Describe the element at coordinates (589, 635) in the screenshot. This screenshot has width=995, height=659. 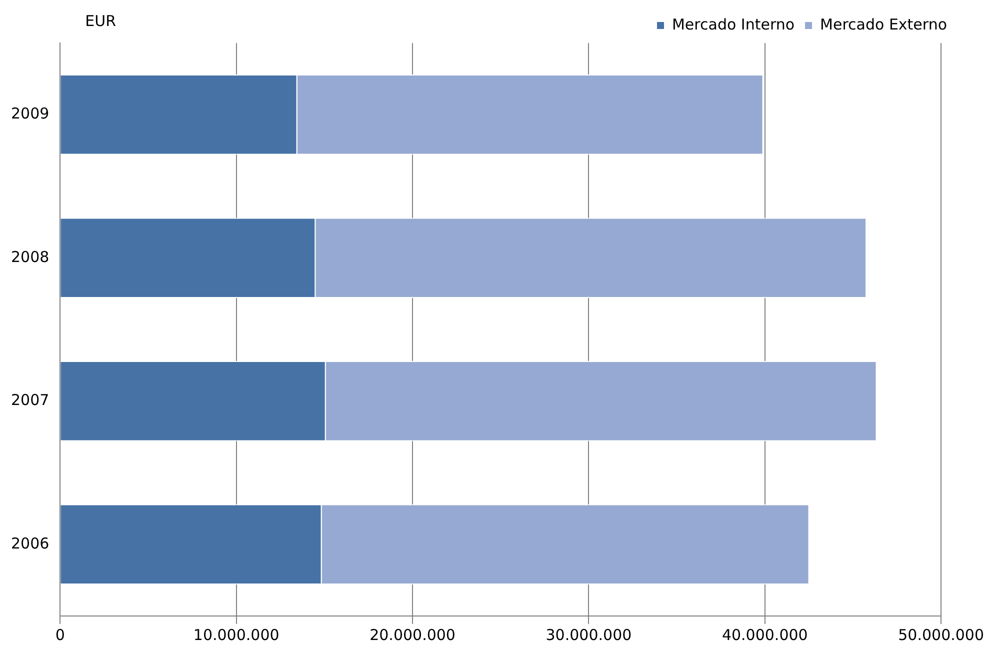
I see `x-tick-label: 30.000.000` at that location.